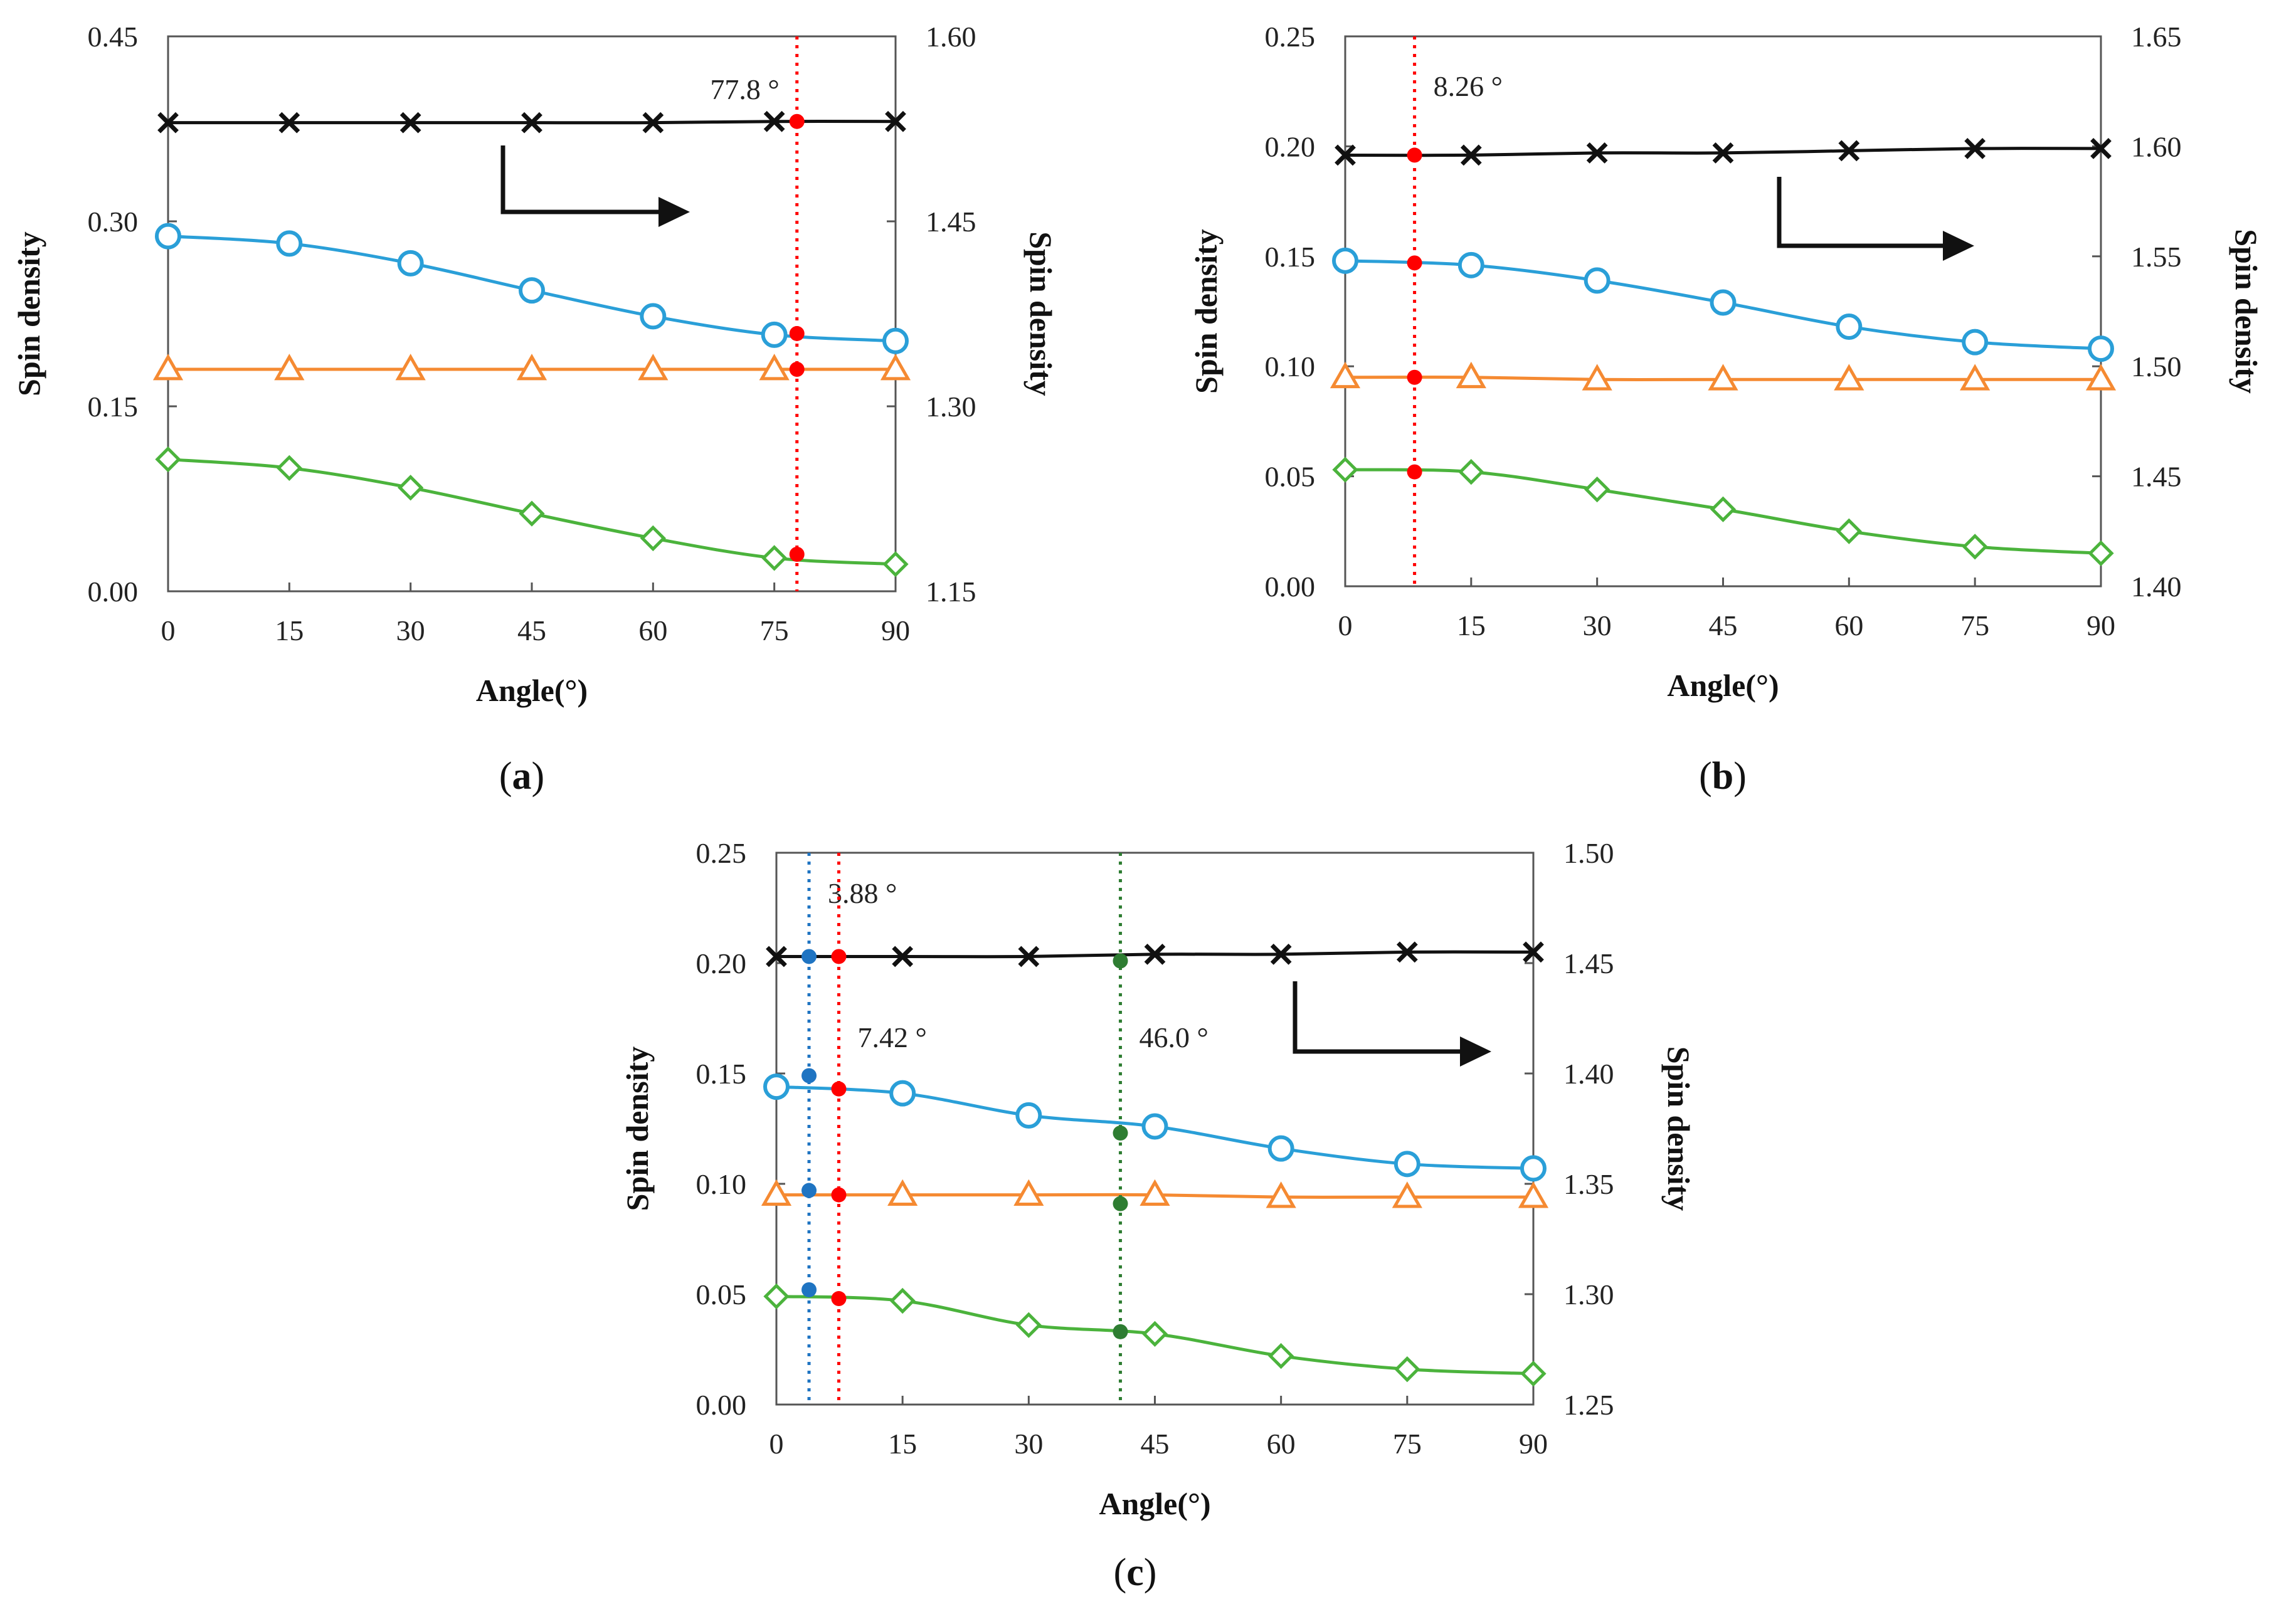 This screenshot has height=1624, width=2274. I want to click on x-tick-label: 90, so click(895, 630).